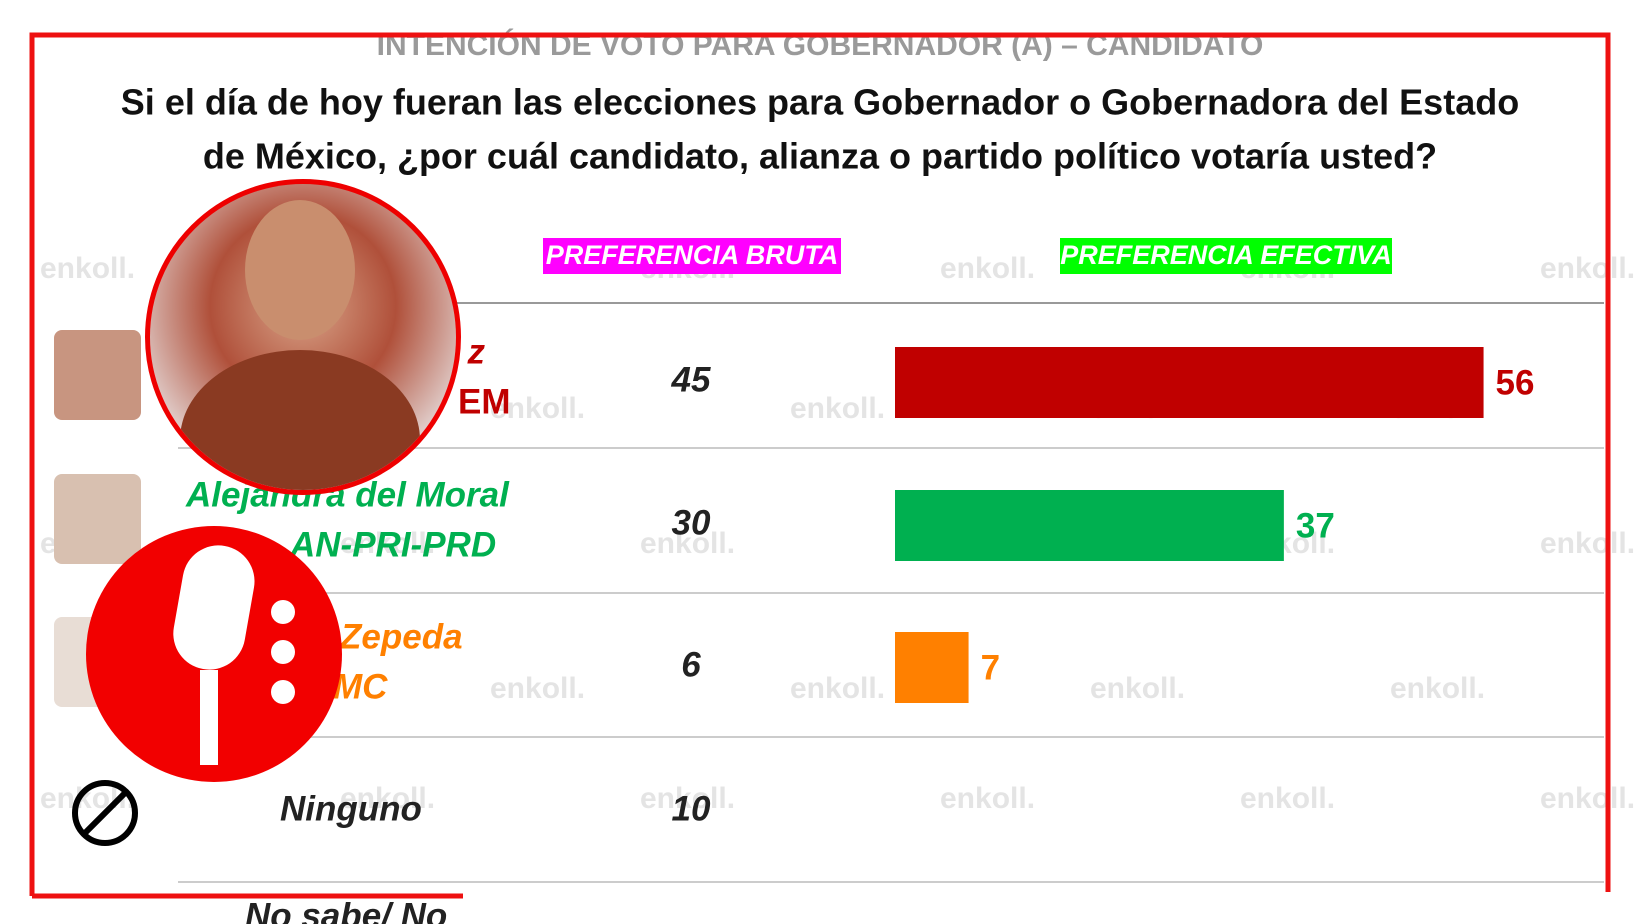  What do you see at coordinates (484, 401) in the screenshot?
I see `party-name: EM` at bounding box center [484, 401].